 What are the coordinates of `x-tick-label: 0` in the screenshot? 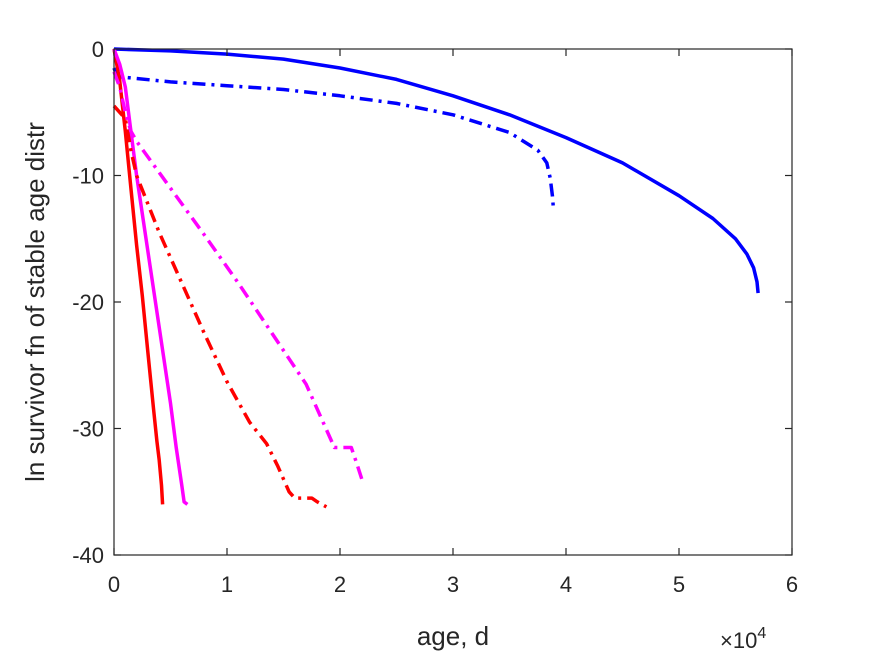 It's located at (114, 584).